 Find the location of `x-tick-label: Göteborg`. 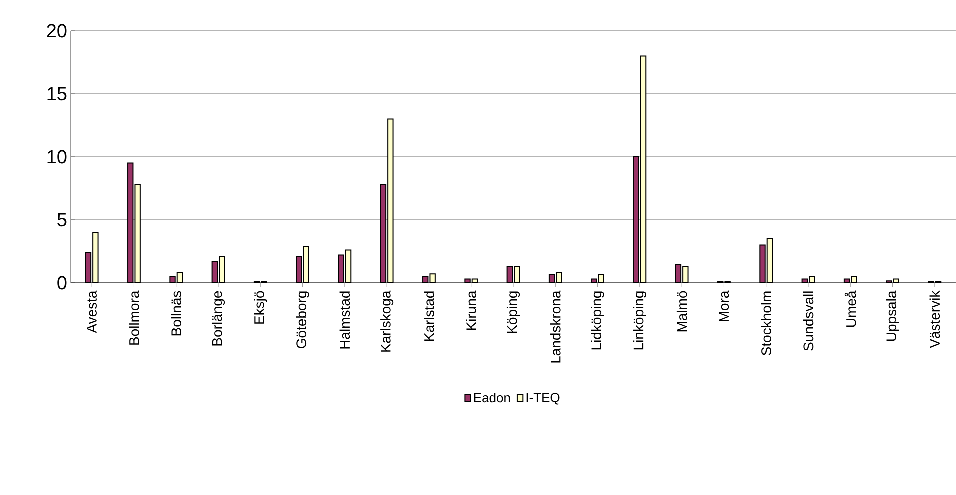

x-tick-label: Göteborg is located at coordinates (303, 320).